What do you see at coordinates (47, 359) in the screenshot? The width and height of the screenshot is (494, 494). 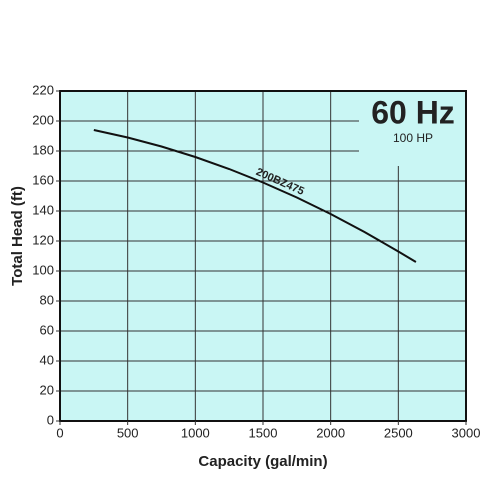 I see `y-tick-label: 40` at bounding box center [47, 359].